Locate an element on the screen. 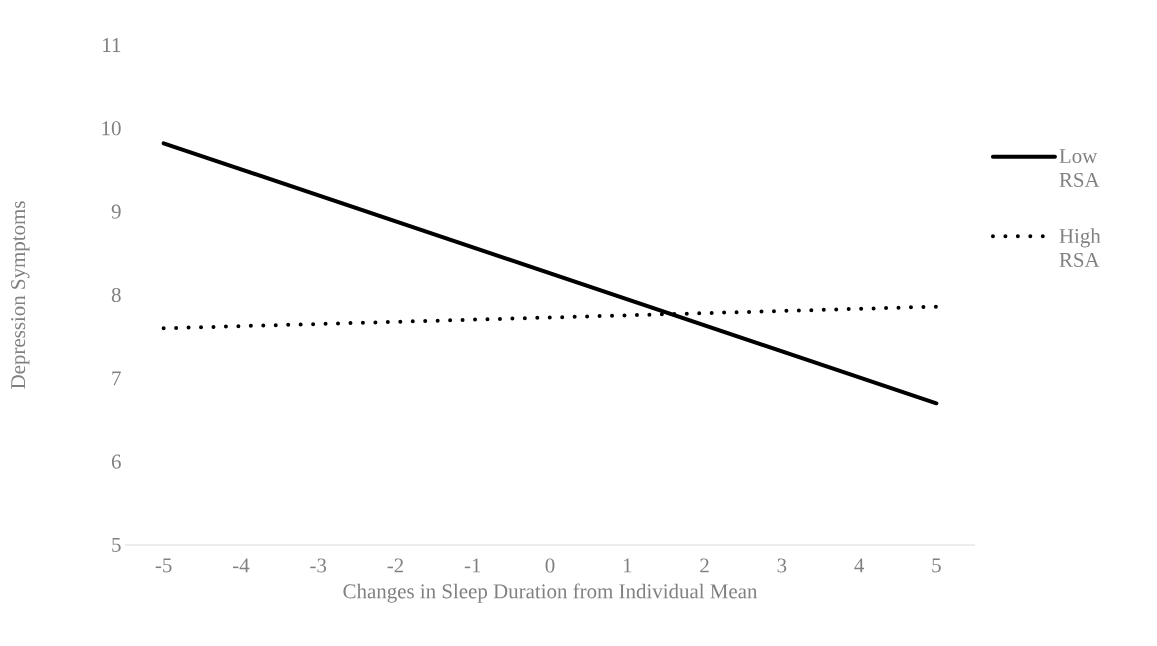 The image size is (1157, 646). x-tick-label: 2 is located at coordinates (704, 565).